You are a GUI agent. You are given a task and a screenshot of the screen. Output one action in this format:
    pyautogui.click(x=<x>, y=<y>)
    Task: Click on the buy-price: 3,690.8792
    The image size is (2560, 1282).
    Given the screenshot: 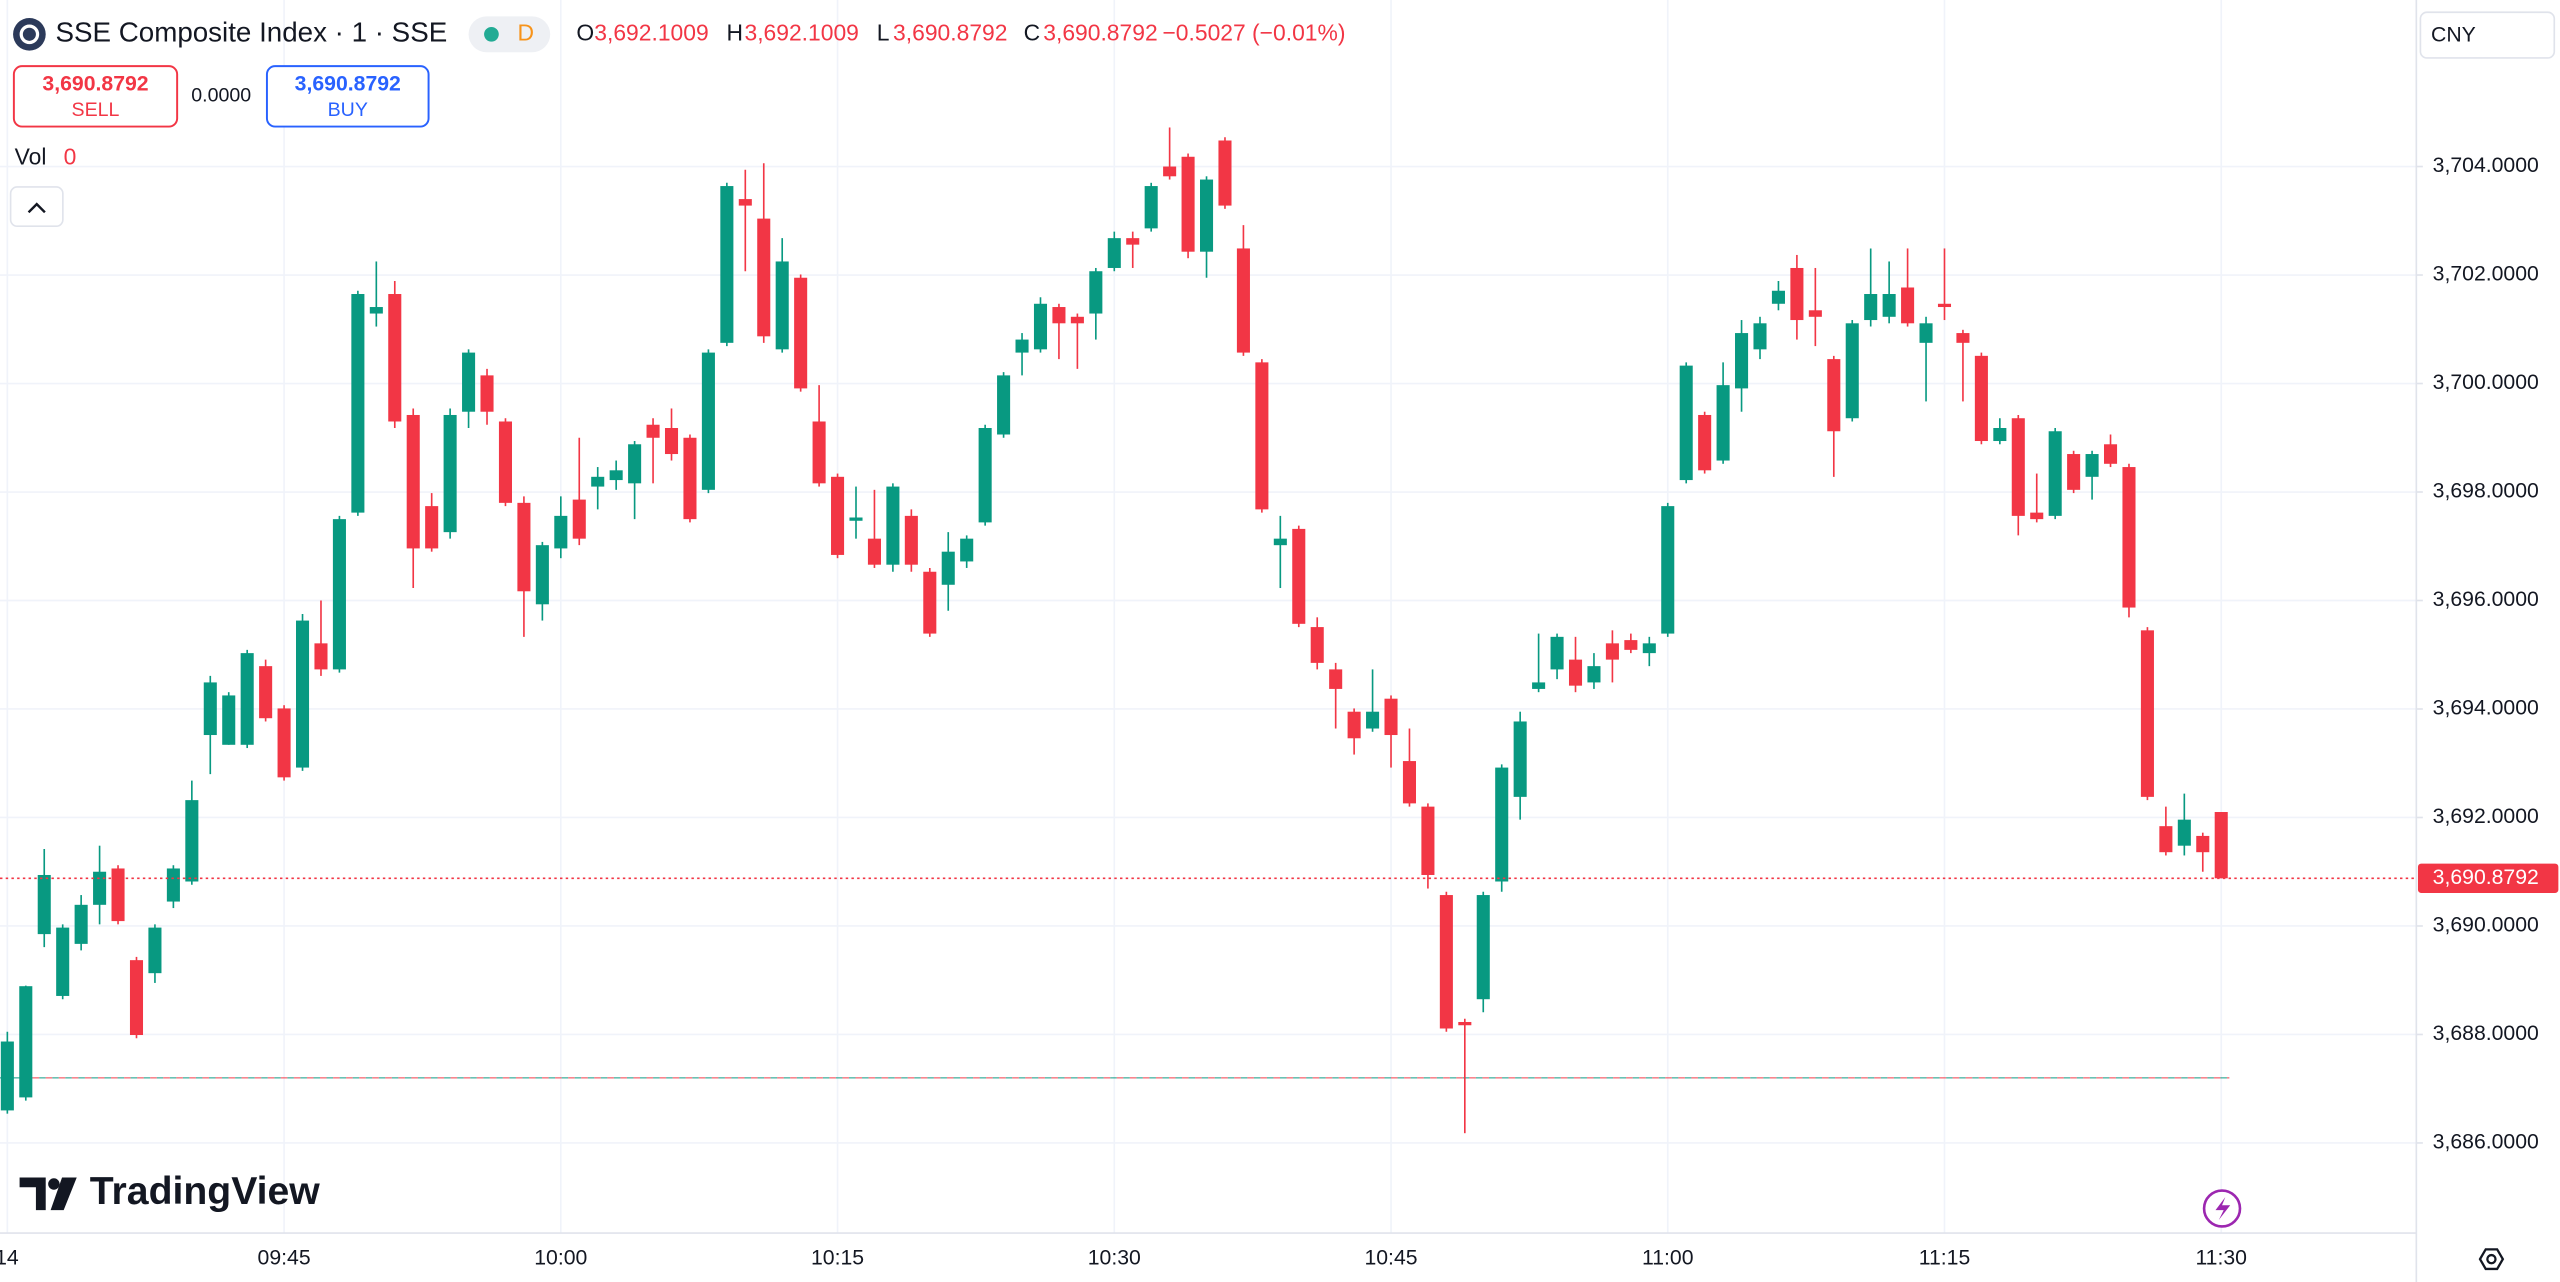 What is the action you would take?
    pyautogui.click(x=348, y=84)
    